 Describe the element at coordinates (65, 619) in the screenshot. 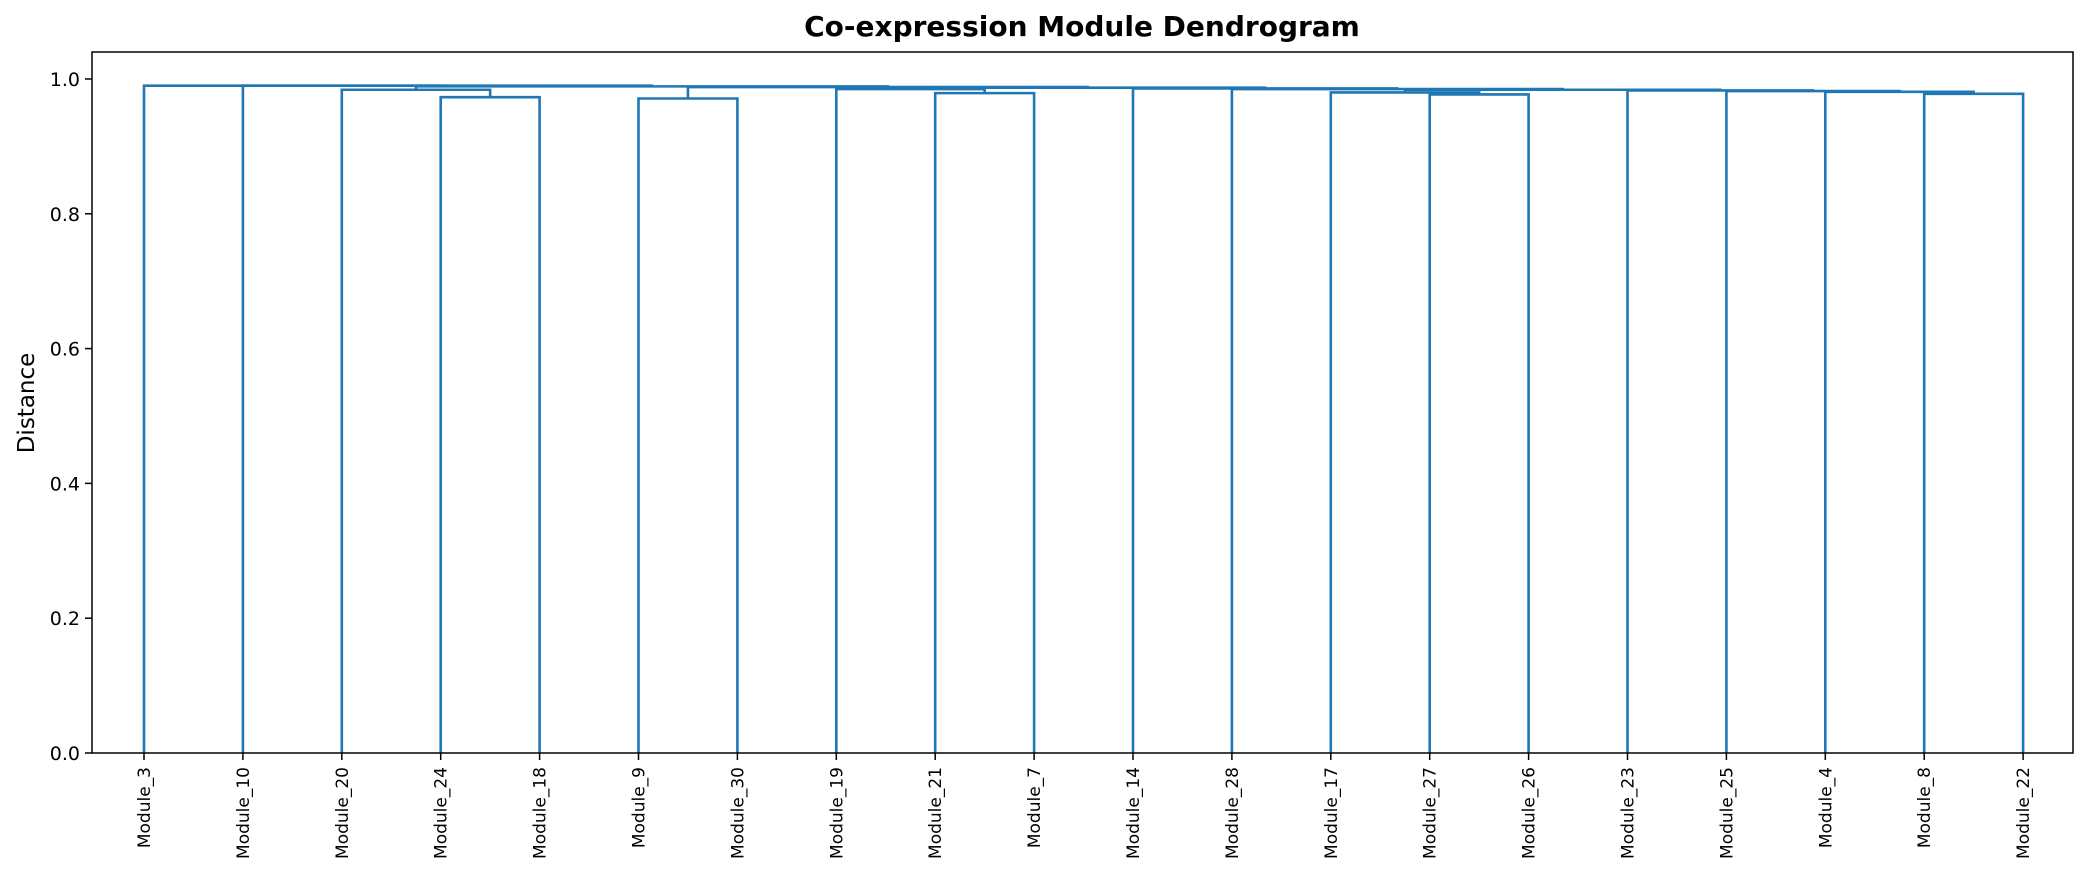

I see `y-tick-label: 0.2` at that location.